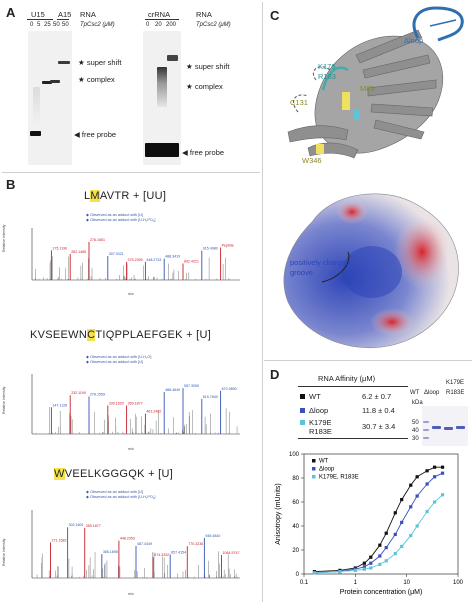 The height and width of the screenshot is (604, 474). Describe the element at coordinates (191, 386) in the screenshot. I see `spectrum-peak-label: 557.3059` at that location.